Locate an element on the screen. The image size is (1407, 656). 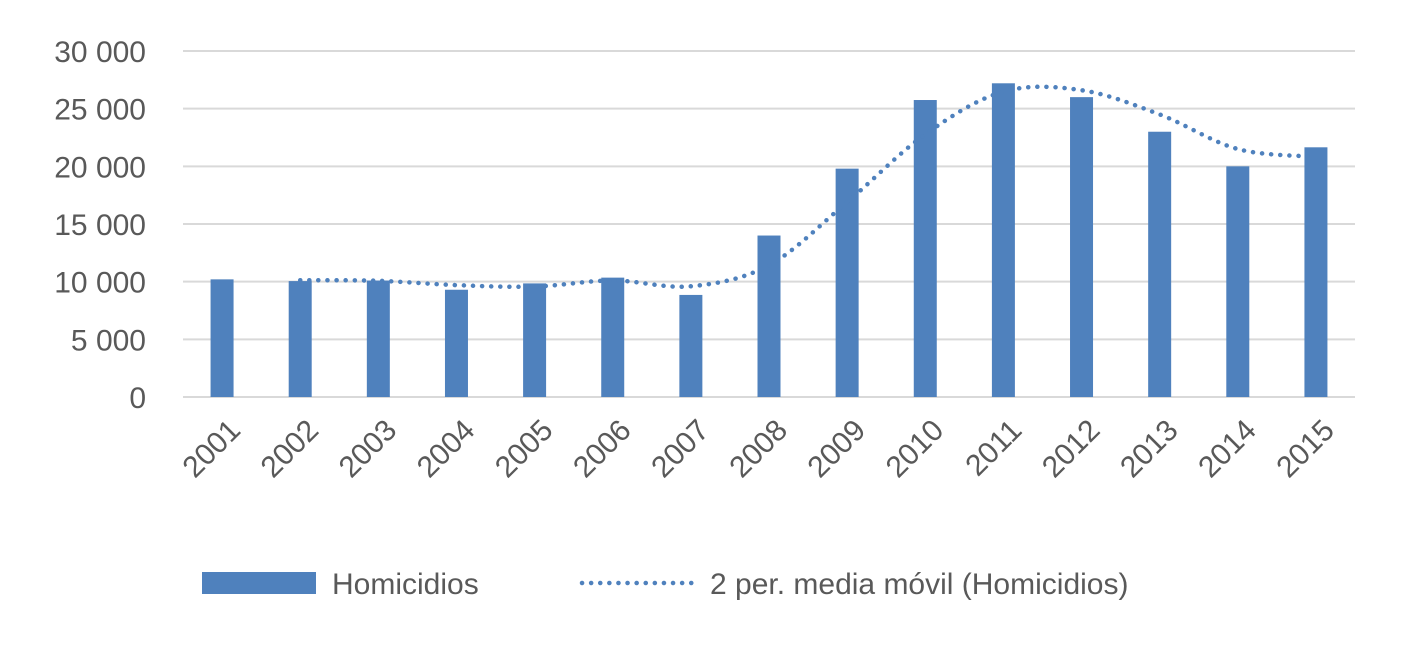
x-tick-label: 2002 is located at coordinates (290, 449).